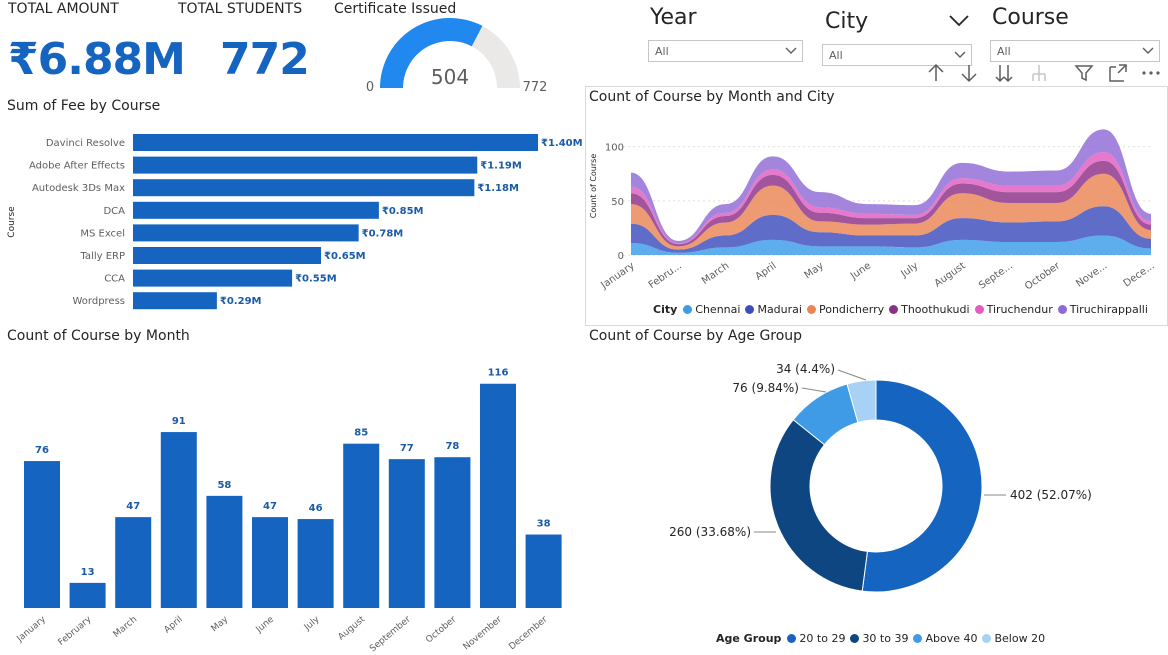 Image resolution: width=1168 pixels, height=655 pixels. Describe the element at coordinates (814, 390) in the screenshot. I see `donut-leader-line` at that location.